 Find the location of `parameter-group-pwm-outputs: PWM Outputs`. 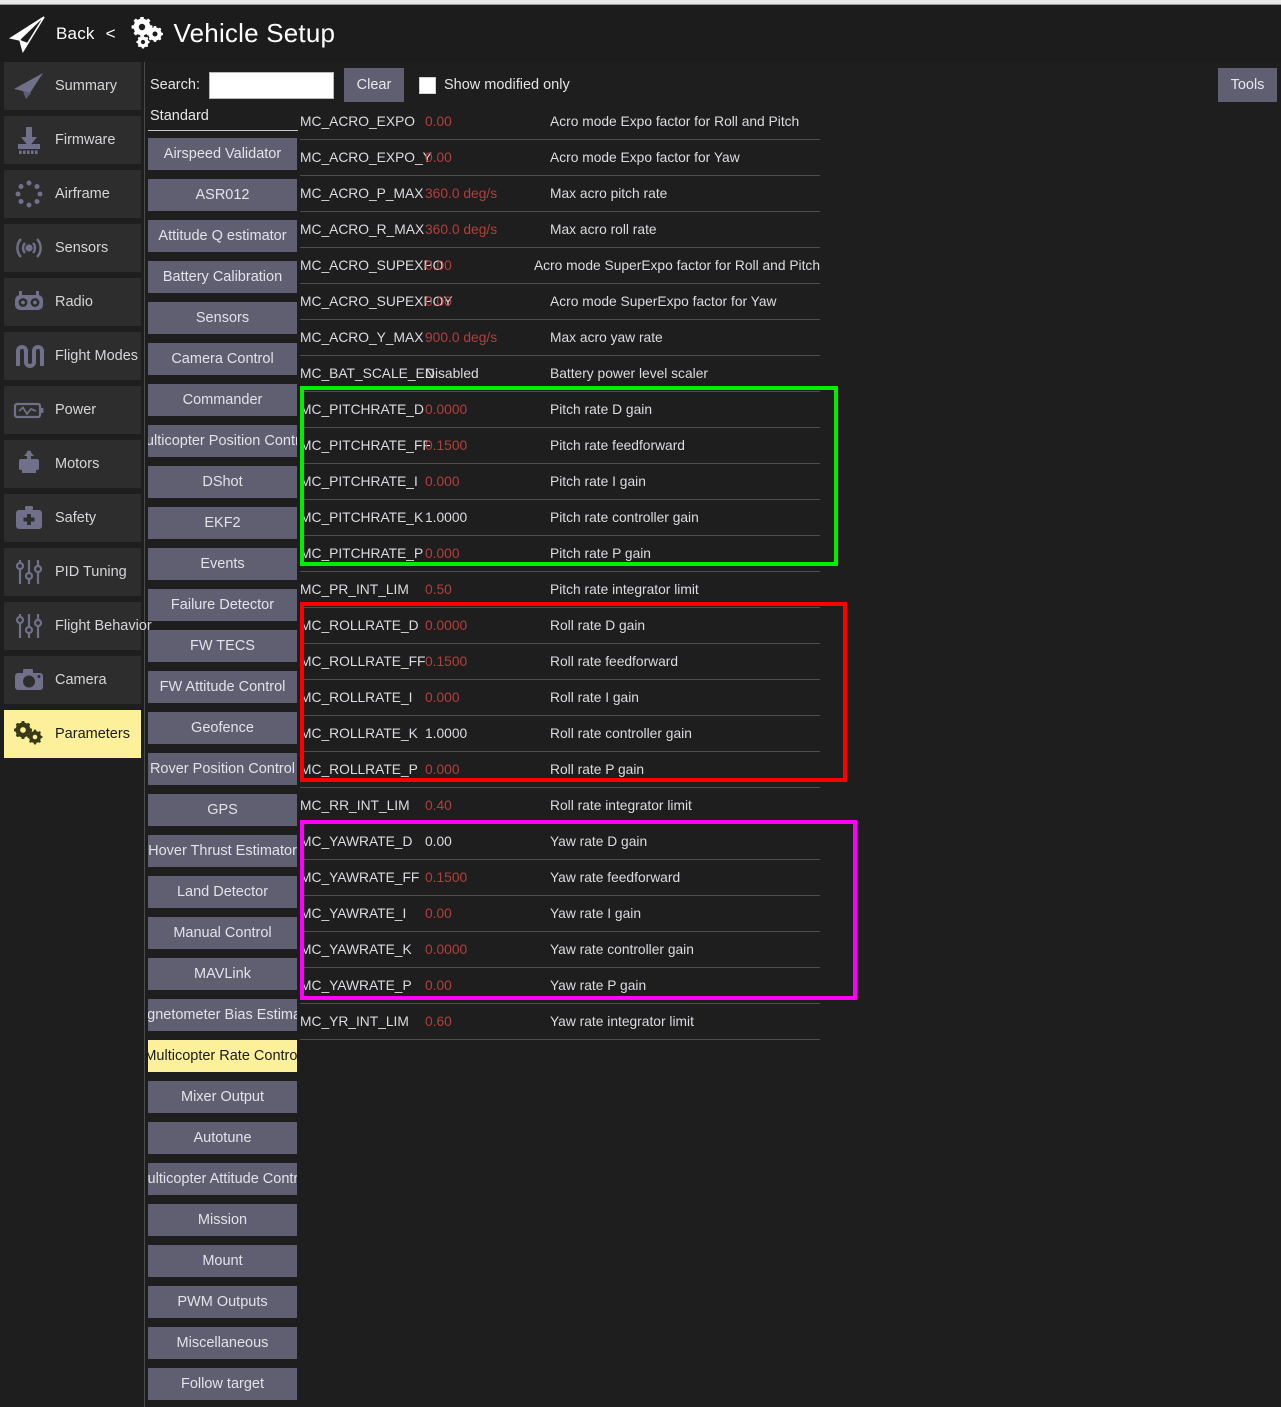

parameter-group-pwm-outputs: PWM Outputs is located at coordinates (222, 1302).